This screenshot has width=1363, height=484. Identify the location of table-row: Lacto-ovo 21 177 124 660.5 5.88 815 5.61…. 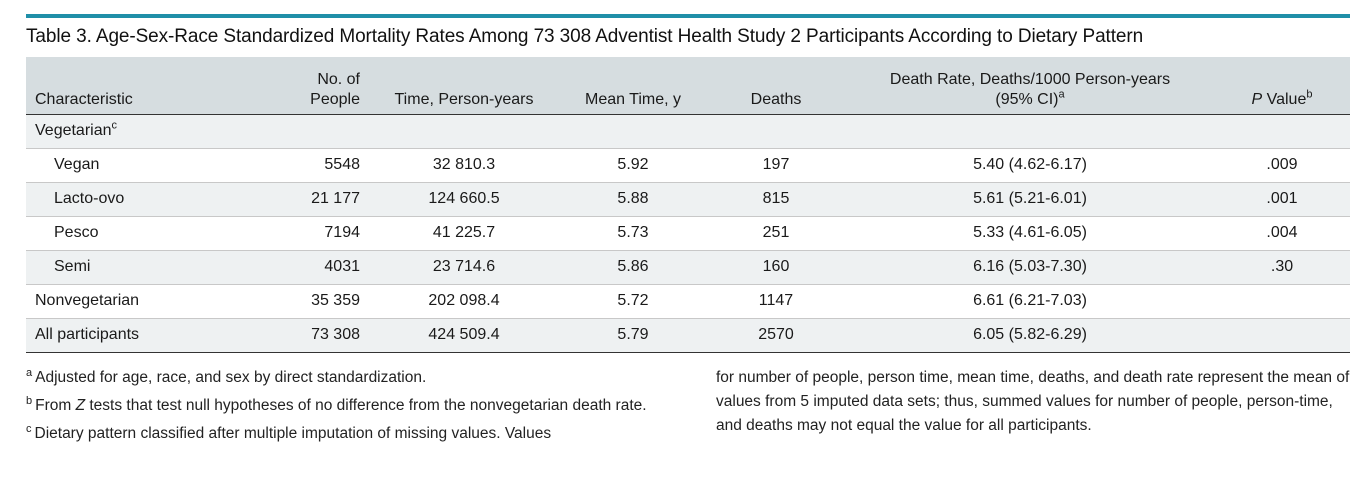
(688, 198).